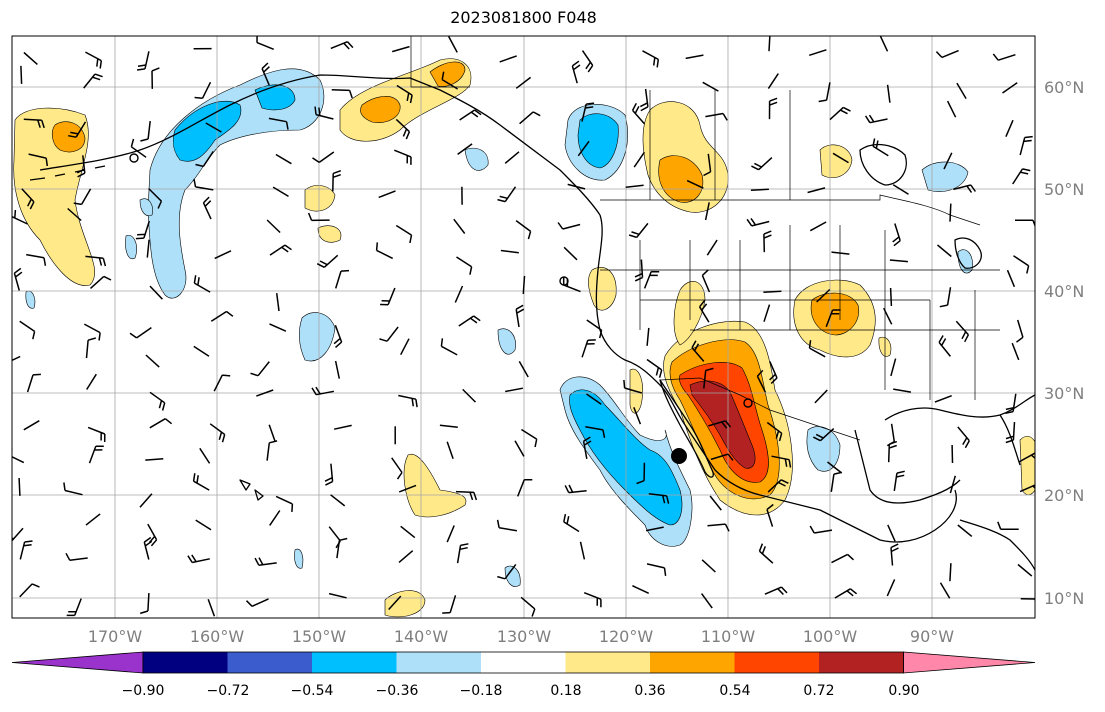 This screenshot has height=712, width=1105. What do you see at coordinates (380, 109) in the screenshot?
I see `positive-anomaly-goa-orange` at bounding box center [380, 109].